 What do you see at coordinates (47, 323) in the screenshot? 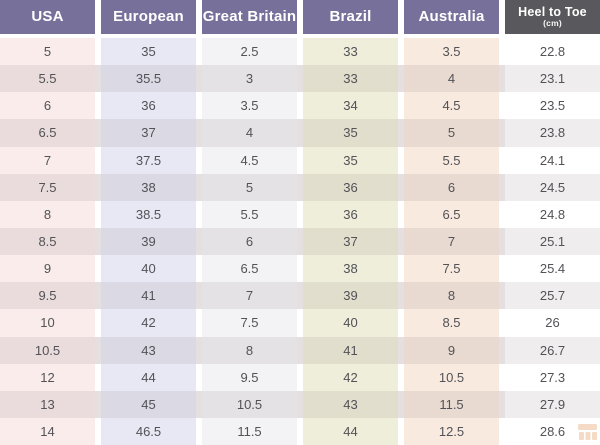
I see `table-cell: 10` at bounding box center [47, 323].